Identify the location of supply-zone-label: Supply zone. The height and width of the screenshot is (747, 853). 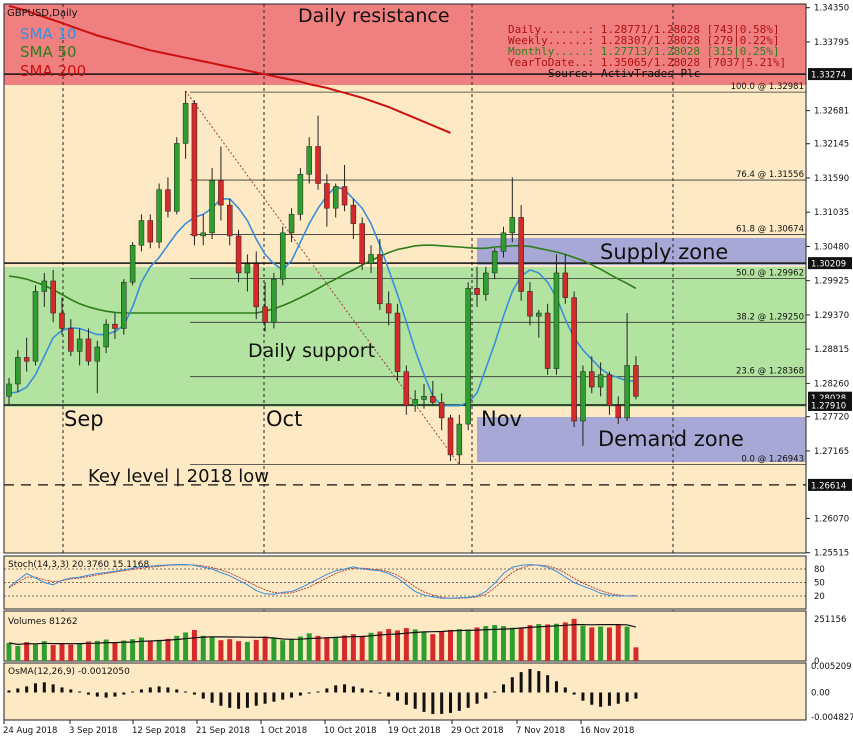
(664, 252).